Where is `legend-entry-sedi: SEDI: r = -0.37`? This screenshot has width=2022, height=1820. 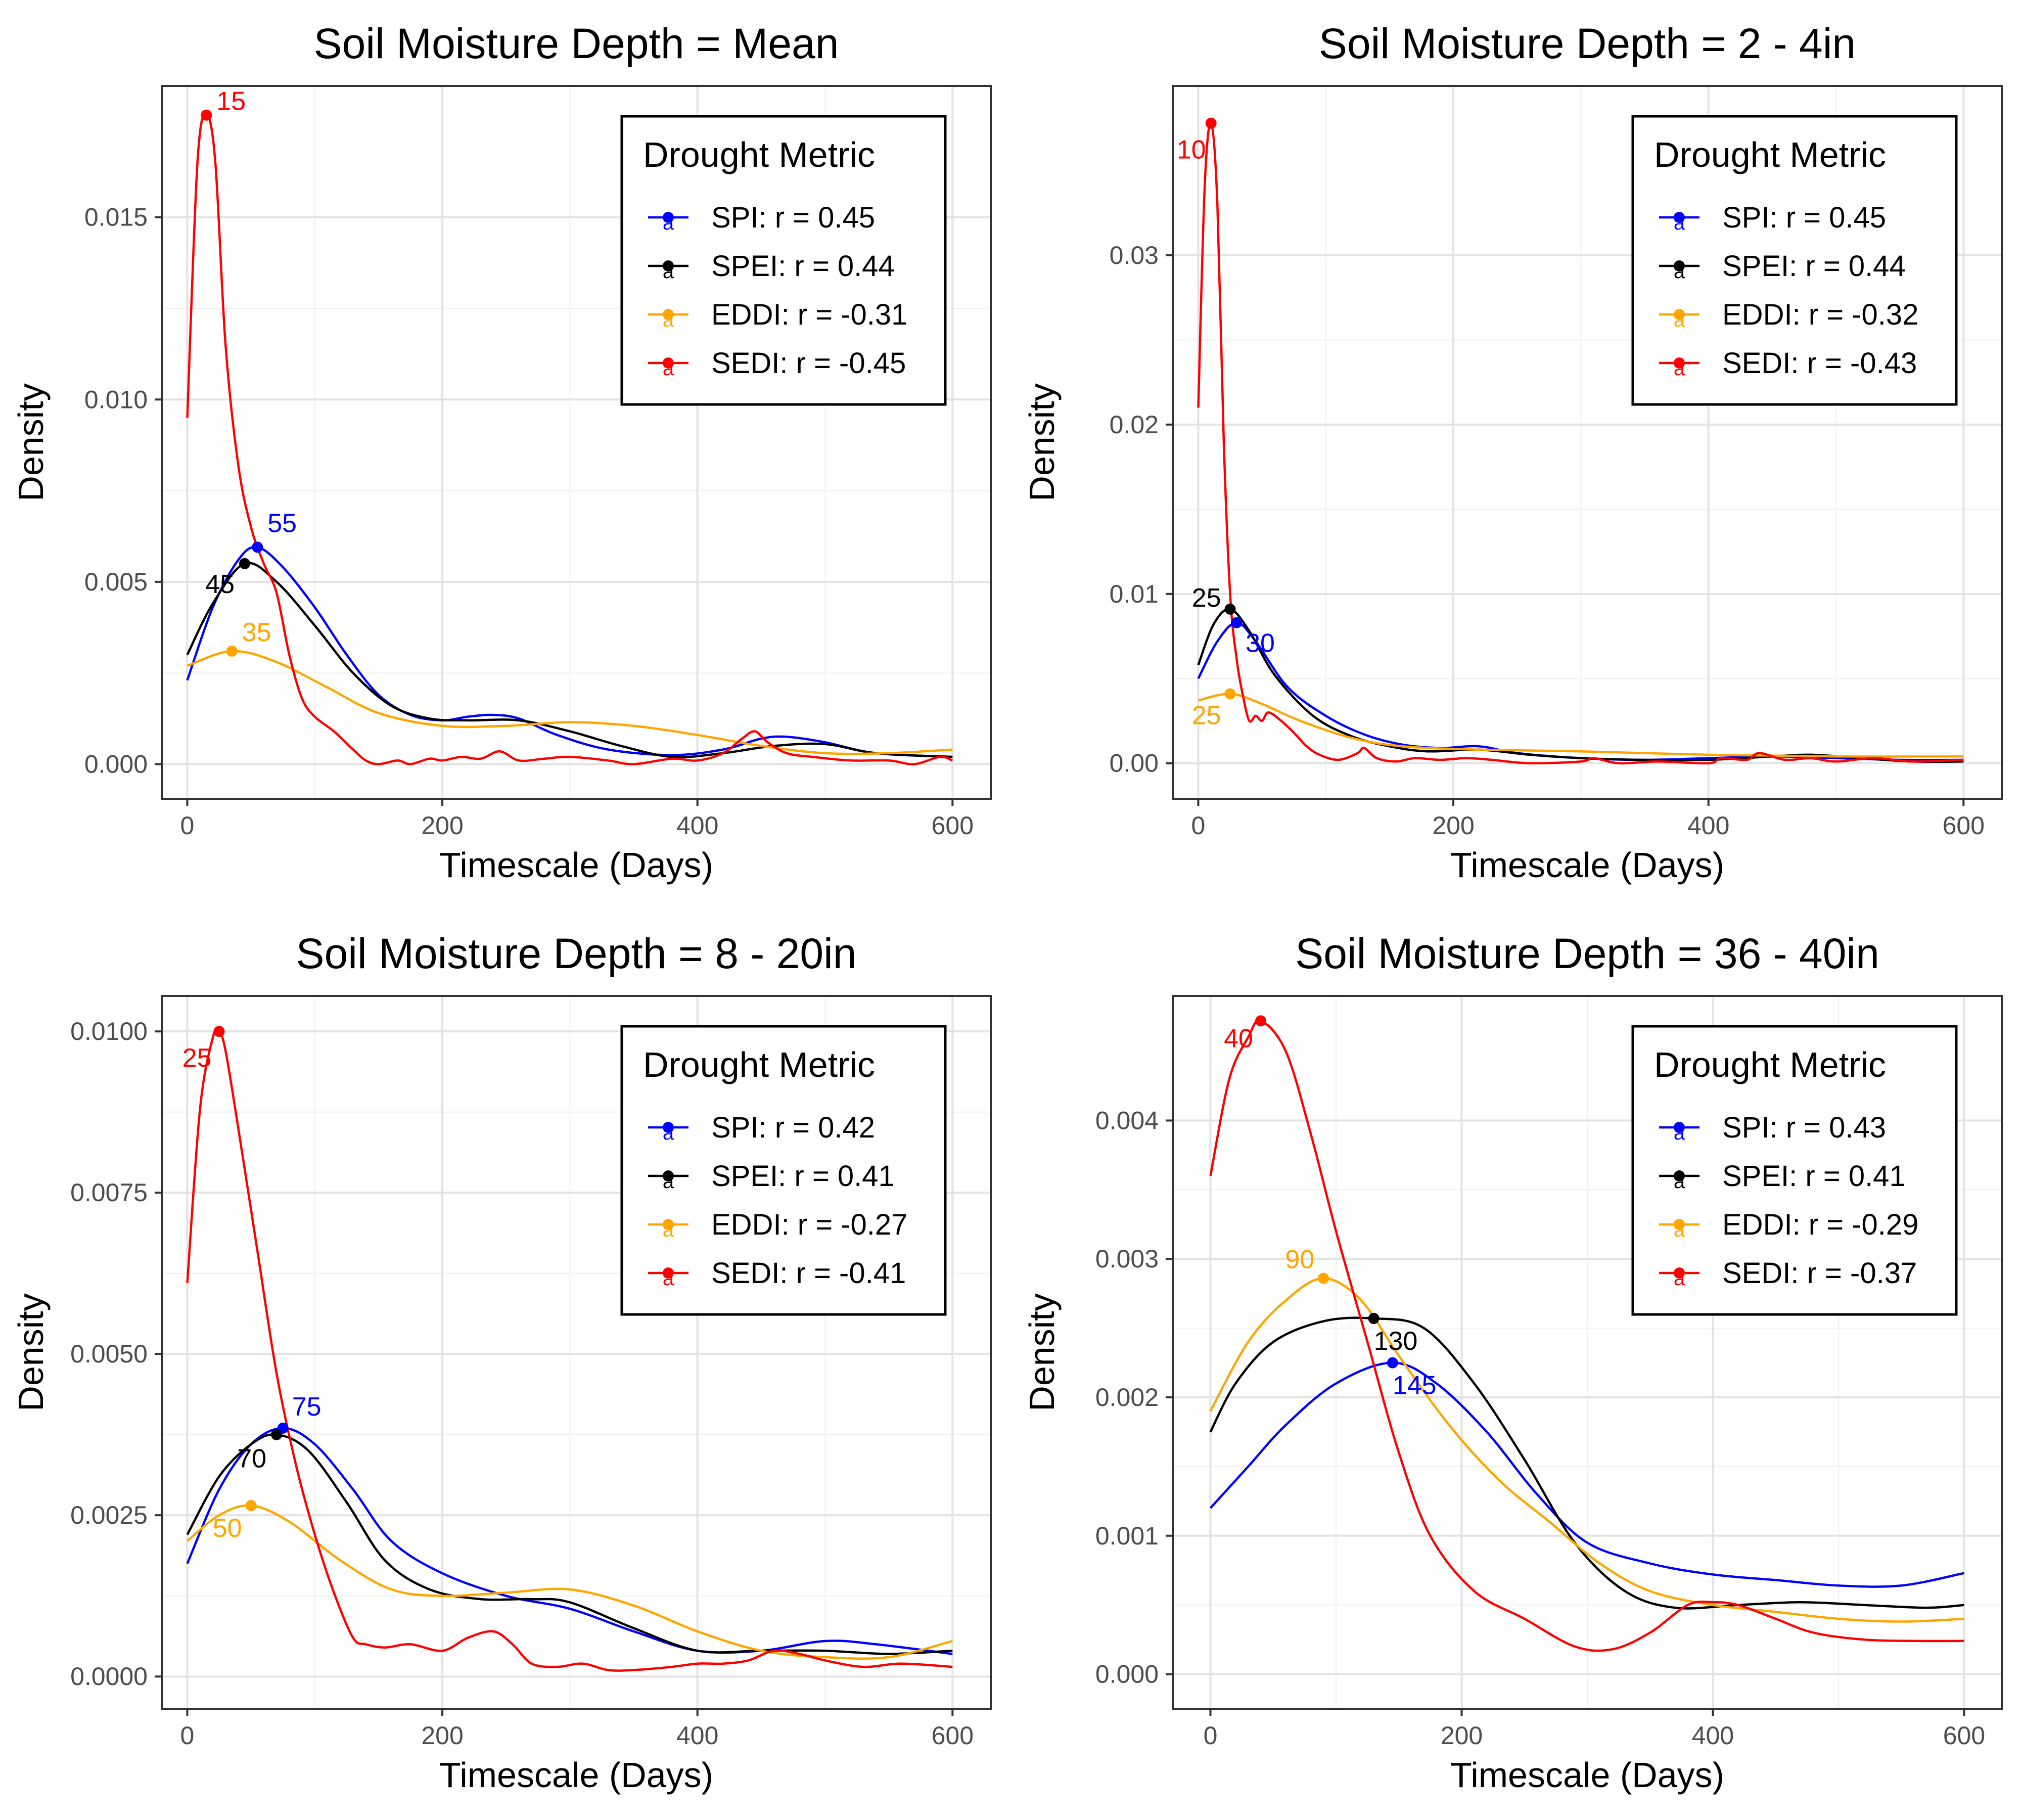 legend-entry-sedi: SEDI: r = -0.37 is located at coordinates (1819, 1273).